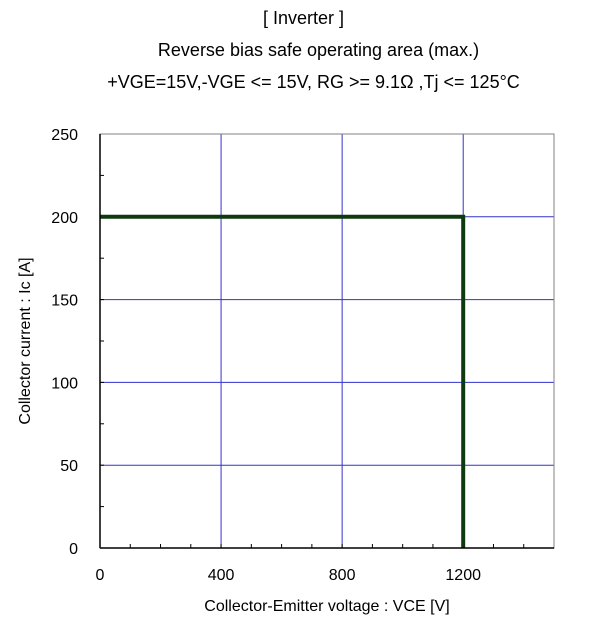 This screenshot has width=607, height=623. What do you see at coordinates (318, 50) in the screenshot?
I see `chart-subtitle: Reverse bias safe operating area (max.)` at bounding box center [318, 50].